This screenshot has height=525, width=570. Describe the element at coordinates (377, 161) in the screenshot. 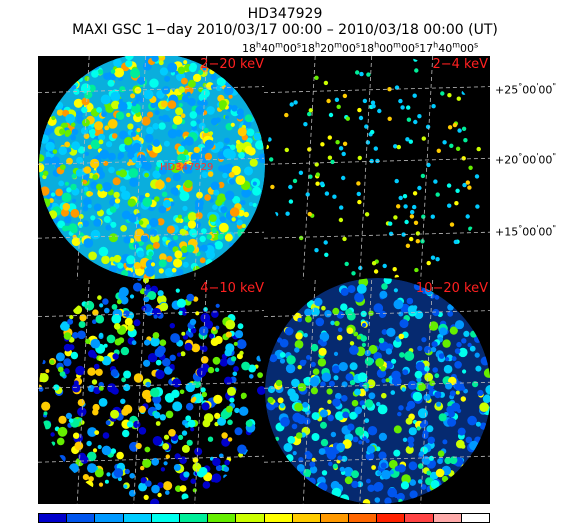

I see `grid-line-dec` at that location.